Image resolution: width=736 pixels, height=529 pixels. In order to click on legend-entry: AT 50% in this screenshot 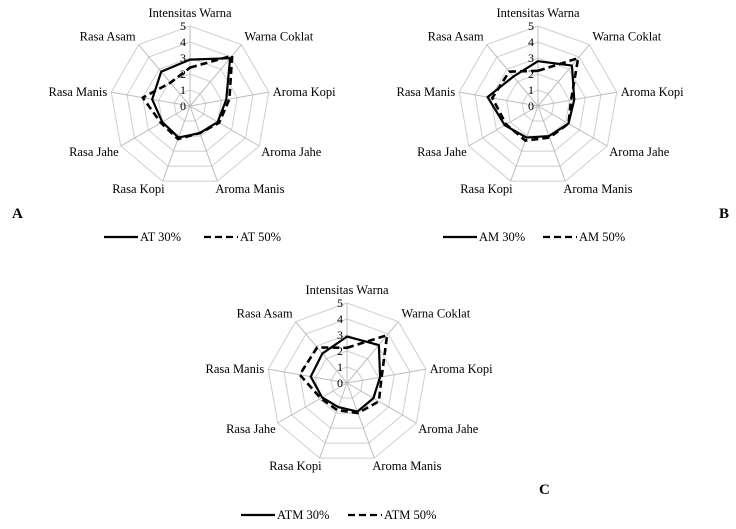, I will do `click(242, 237)`.